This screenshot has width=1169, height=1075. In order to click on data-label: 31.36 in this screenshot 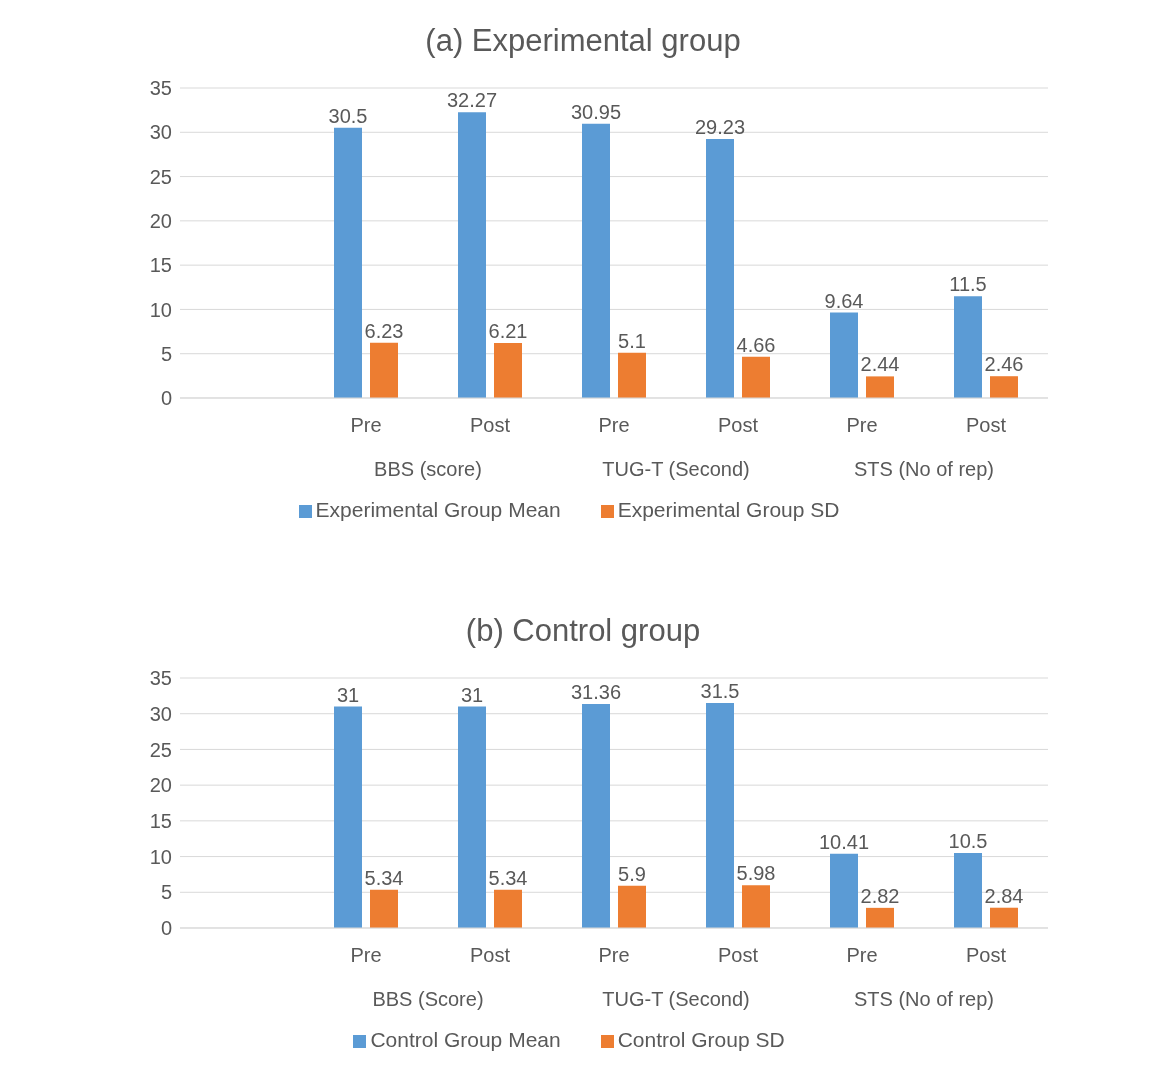, I will do `click(596, 692)`.